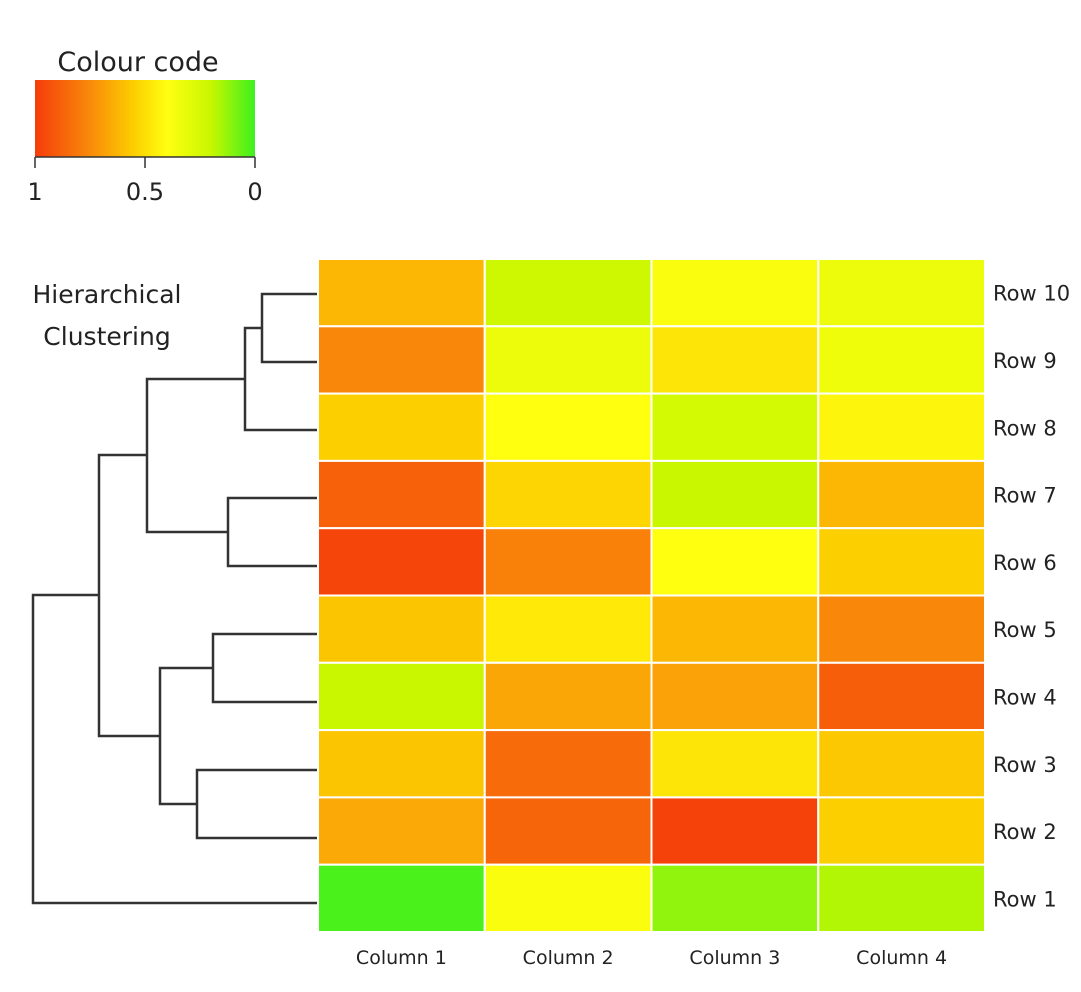  What do you see at coordinates (401, 958) in the screenshot?
I see `column-label: Column 1` at bounding box center [401, 958].